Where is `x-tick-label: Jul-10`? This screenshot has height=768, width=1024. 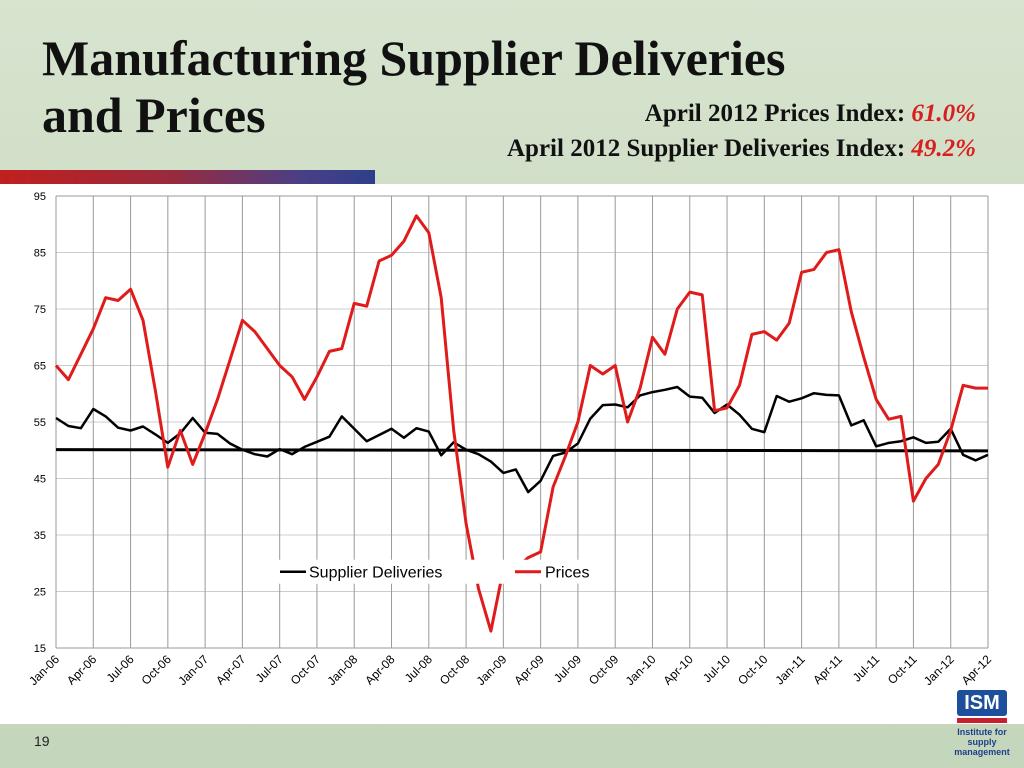
x-tick-label: Jul-10 is located at coordinates (716, 668).